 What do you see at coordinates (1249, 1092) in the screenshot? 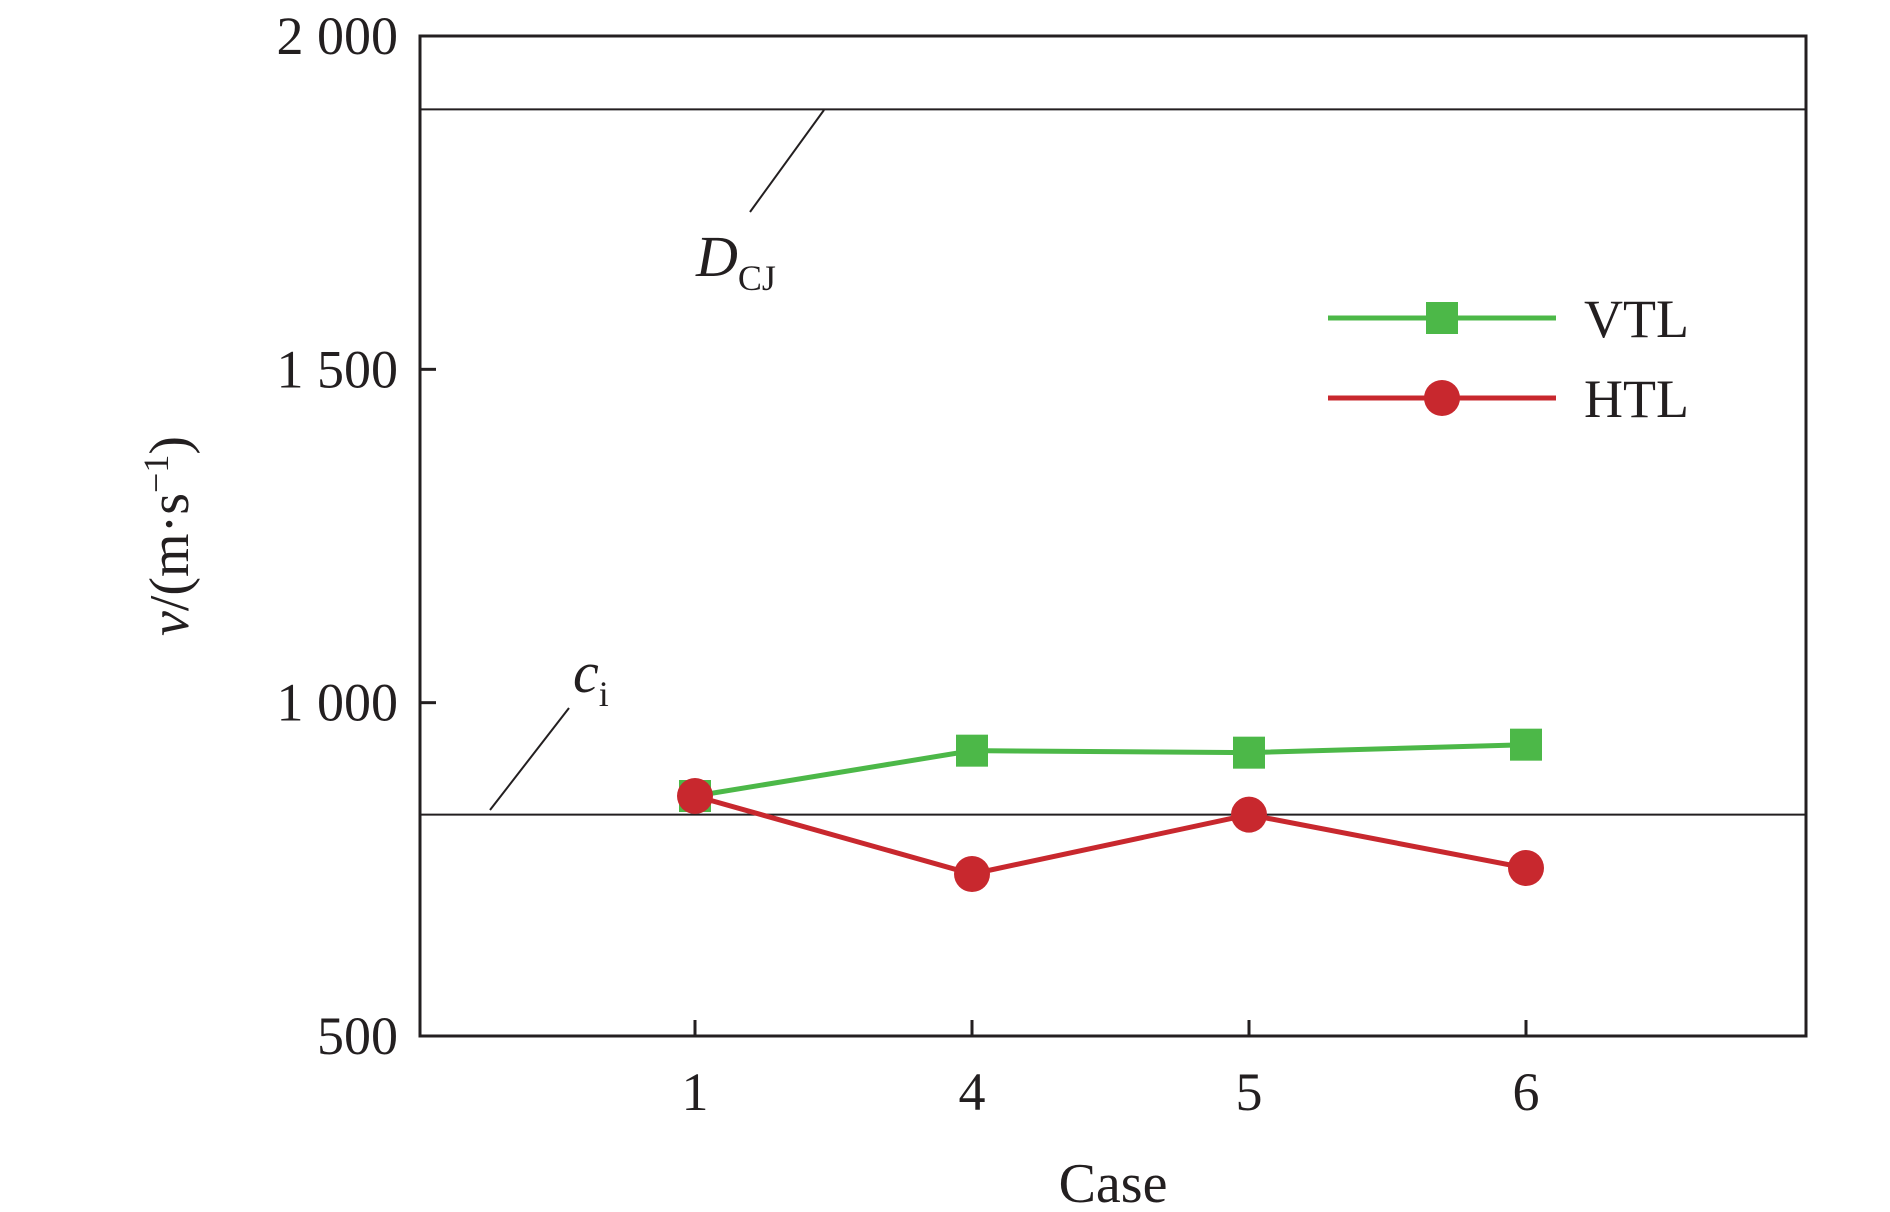
I see `x-tick-label: 5` at bounding box center [1249, 1092].